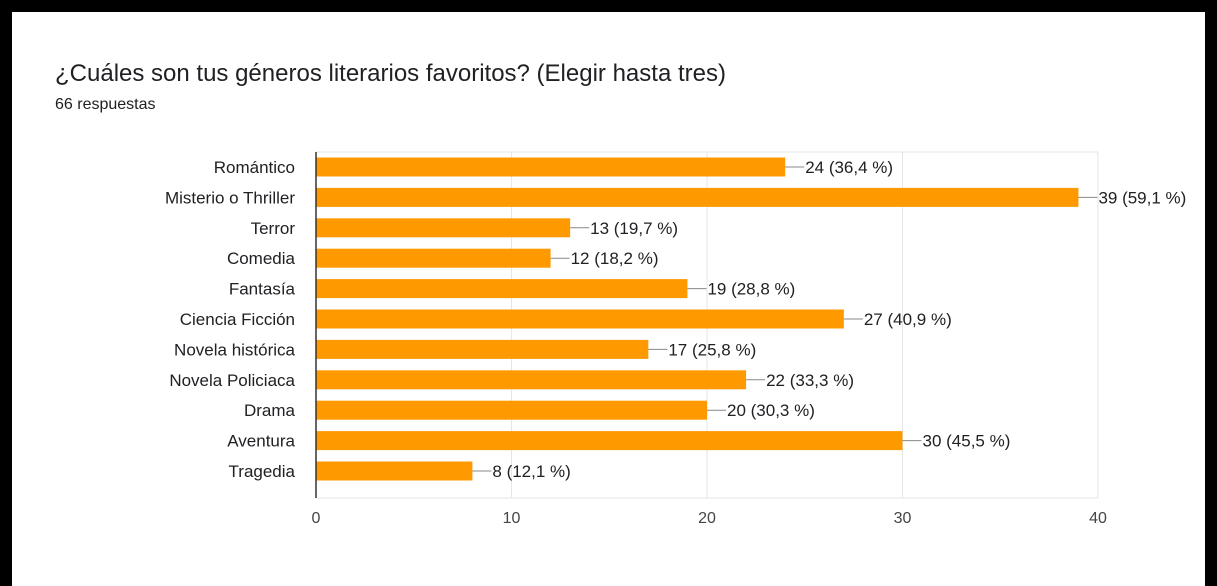 Image resolution: width=1217 pixels, height=586 pixels. What do you see at coordinates (531, 471) in the screenshot?
I see `data-label: 8 (12,1 %)` at bounding box center [531, 471].